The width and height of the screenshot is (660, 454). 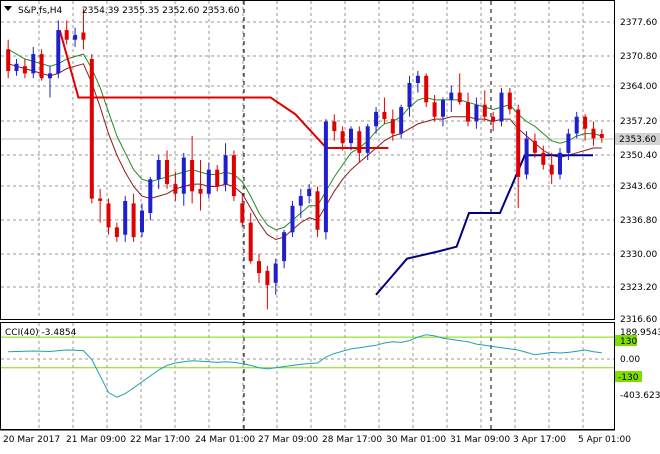 I want to click on price-tick: 2377.60, so click(x=638, y=23).